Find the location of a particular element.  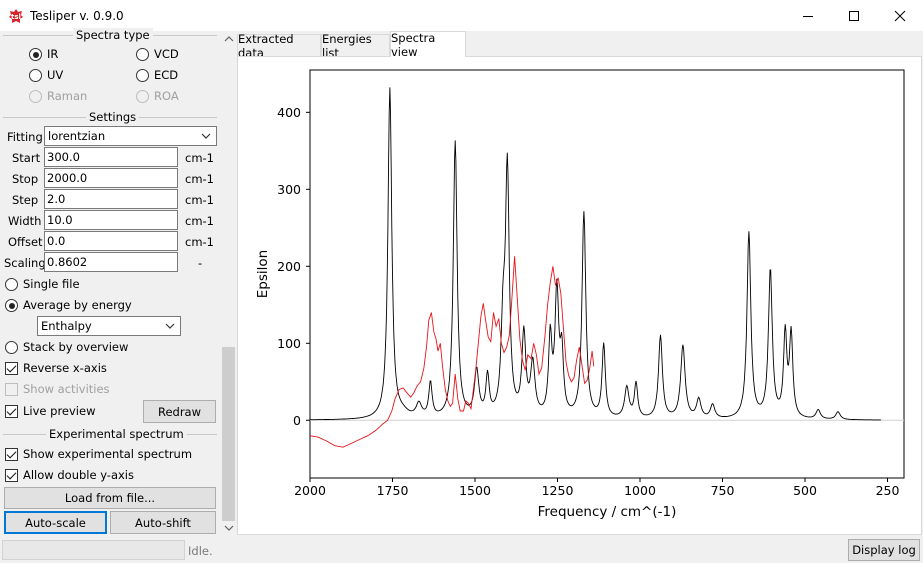

stop-label: Stop is located at coordinates (25, 179).